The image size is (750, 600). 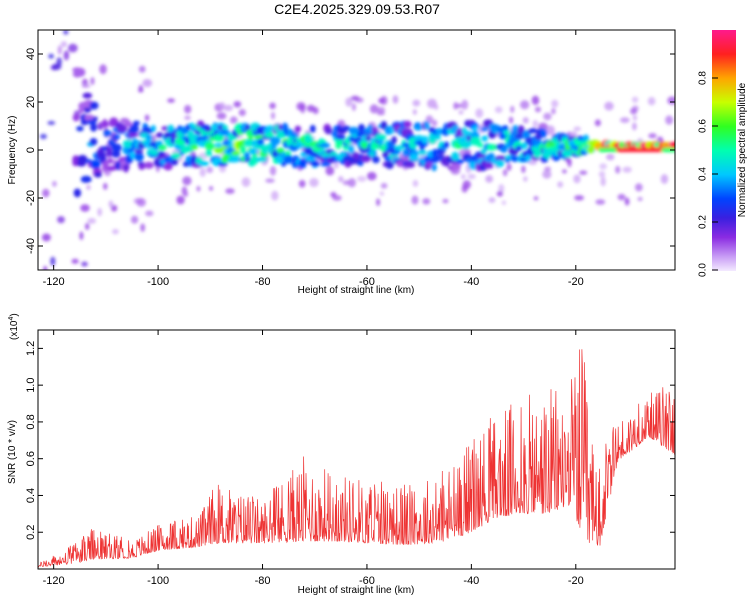 I want to click on snr-x-tick-label: -80, so click(x=263, y=581).